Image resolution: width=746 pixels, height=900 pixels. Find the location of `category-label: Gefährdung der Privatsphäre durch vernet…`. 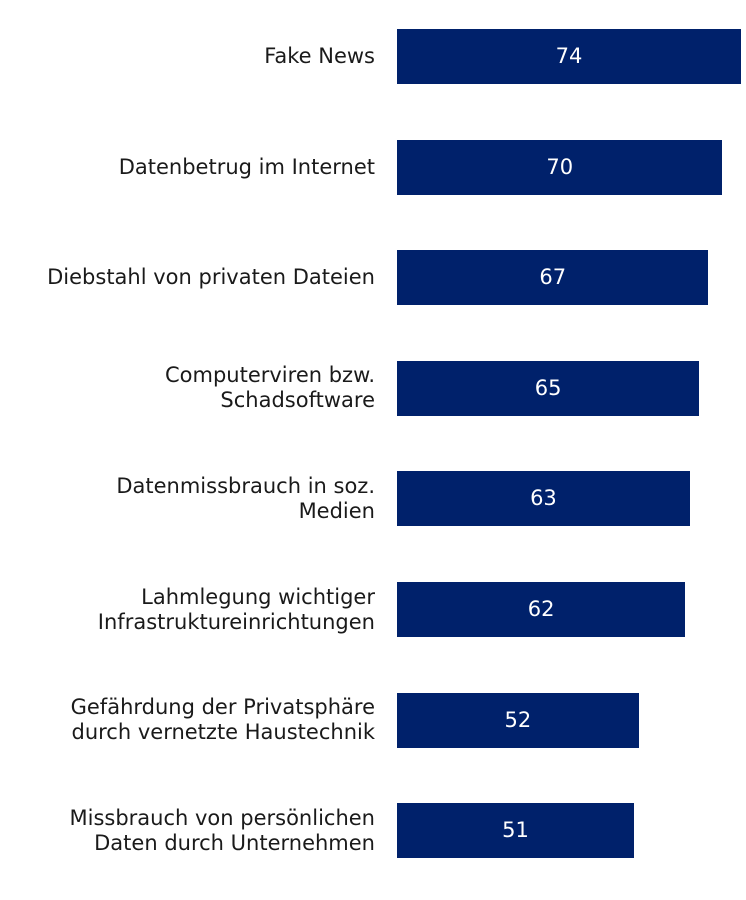

category-label: Gefährdung der Privatsphäre durch vernet… is located at coordinates (222, 720).